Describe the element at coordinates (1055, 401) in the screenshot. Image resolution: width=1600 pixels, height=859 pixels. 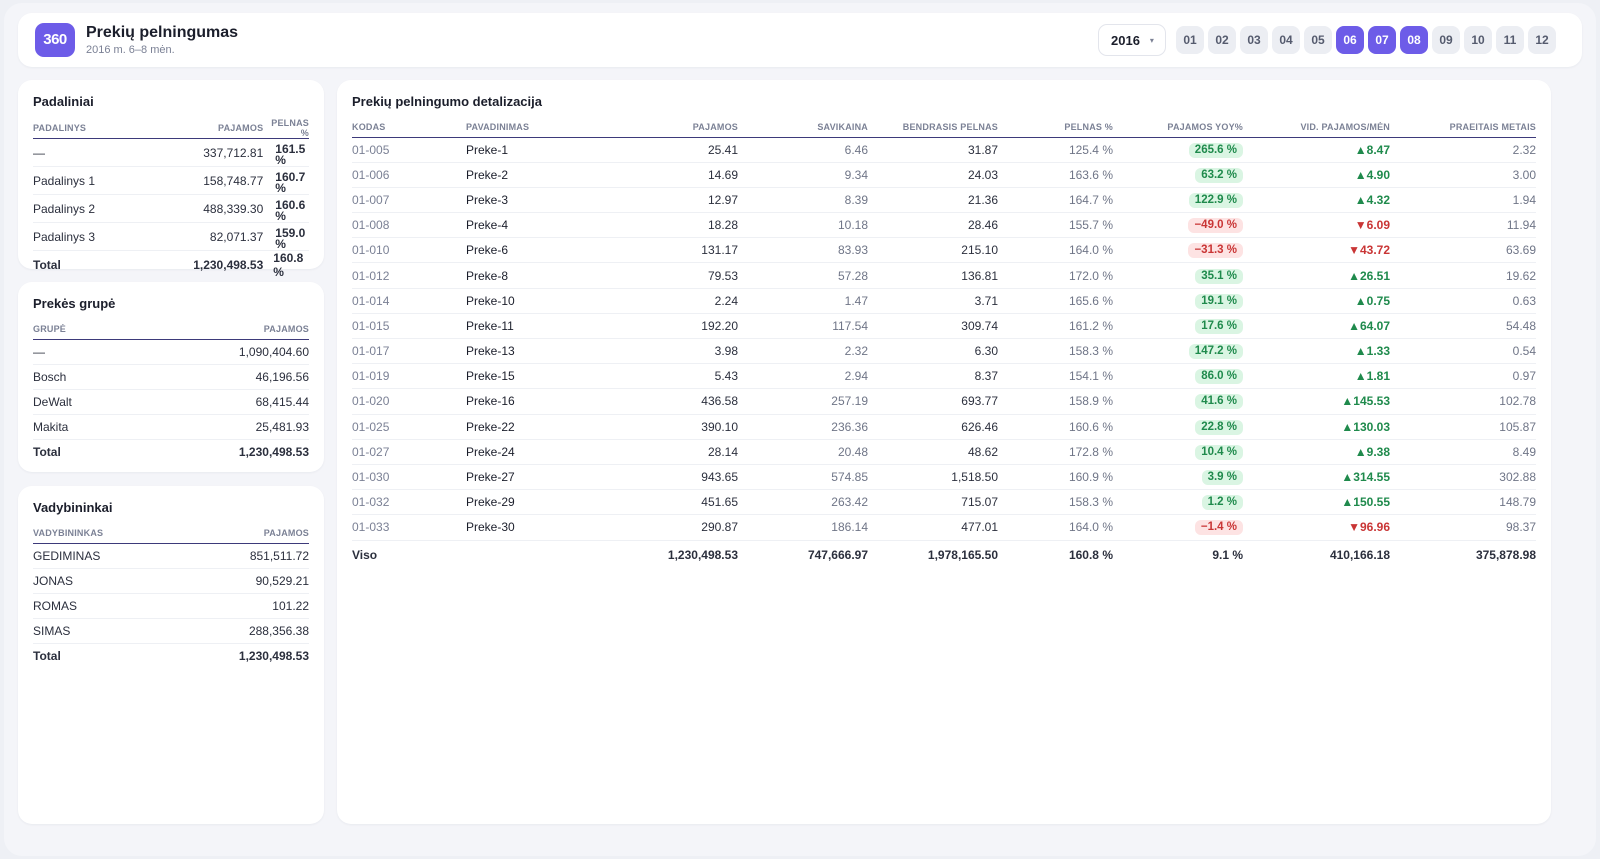
I see `cell-pelnas-pct: 158.9 %` at that location.